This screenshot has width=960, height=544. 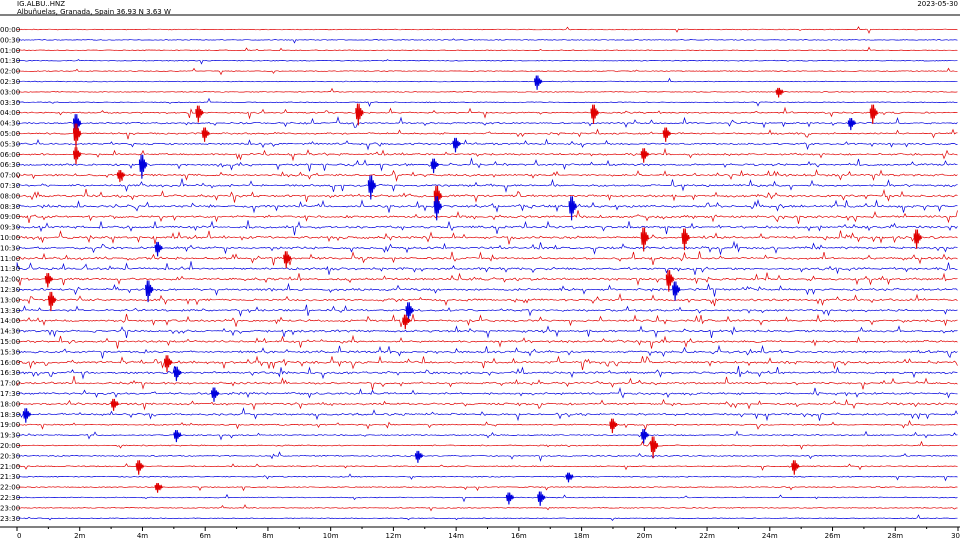 I want to click on row-time-label: 06:00, so click(x=10, y=155).